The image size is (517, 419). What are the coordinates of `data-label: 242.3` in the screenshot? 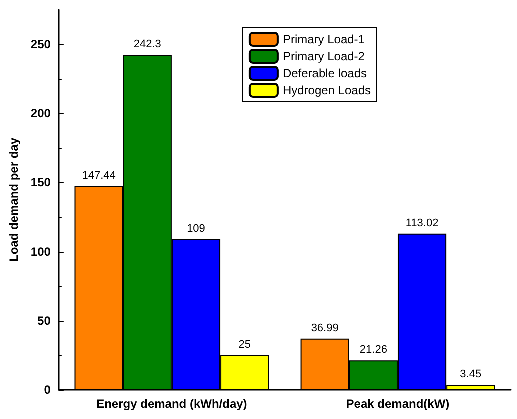 It's located at (148, 44).